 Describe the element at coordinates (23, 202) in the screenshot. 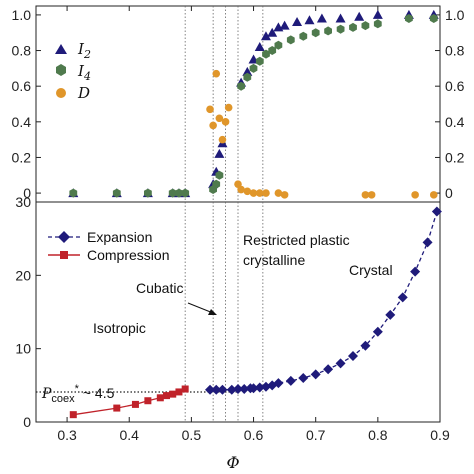

I see `y-tick-label: 30` at that location.